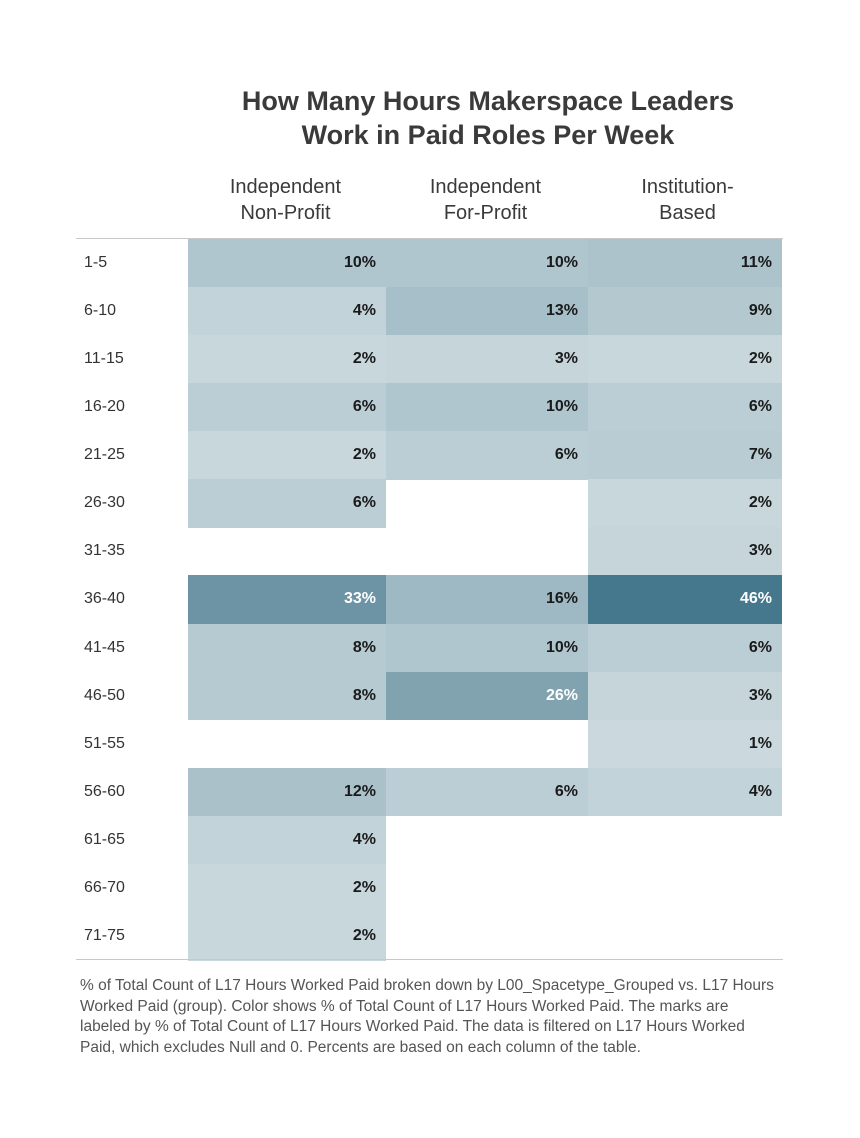  Describe the element at coordinates (685, 263) in the screenshot. I see `heatmap-cell: 11%` at that location.